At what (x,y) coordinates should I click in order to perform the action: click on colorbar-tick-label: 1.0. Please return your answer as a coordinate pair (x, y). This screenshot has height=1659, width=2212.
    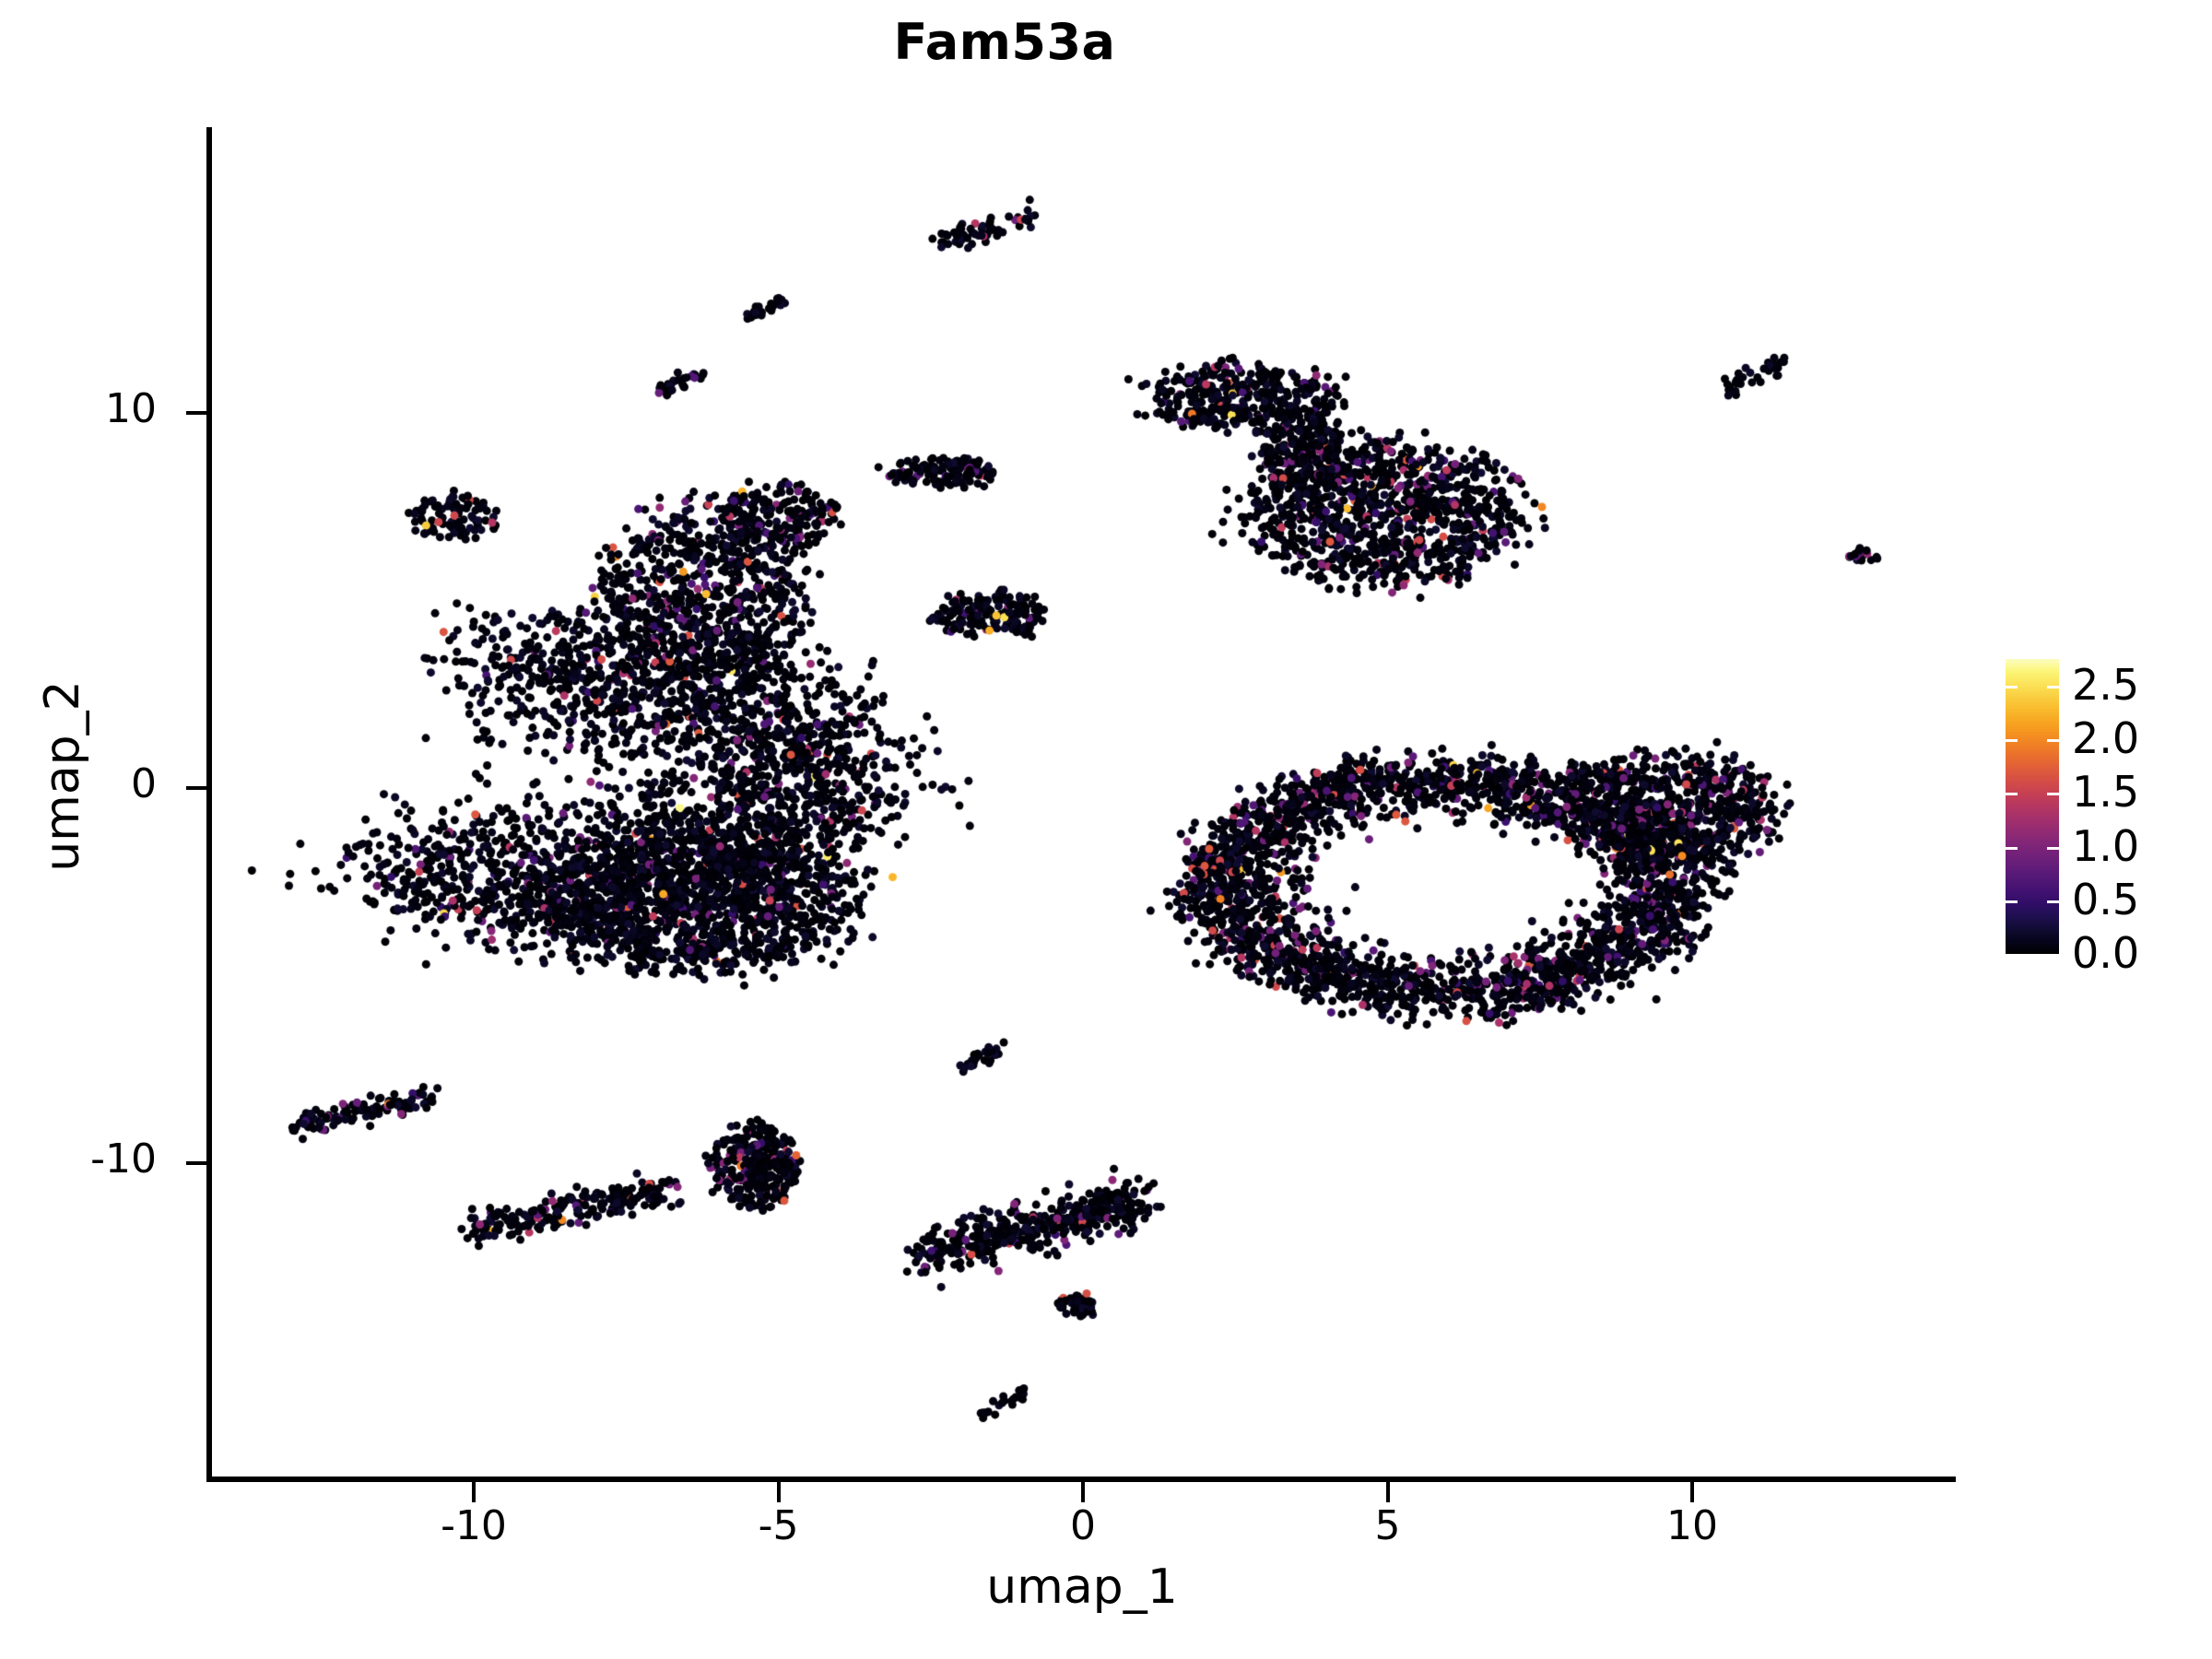
    Looking at the image, I should click on (2106, 845).